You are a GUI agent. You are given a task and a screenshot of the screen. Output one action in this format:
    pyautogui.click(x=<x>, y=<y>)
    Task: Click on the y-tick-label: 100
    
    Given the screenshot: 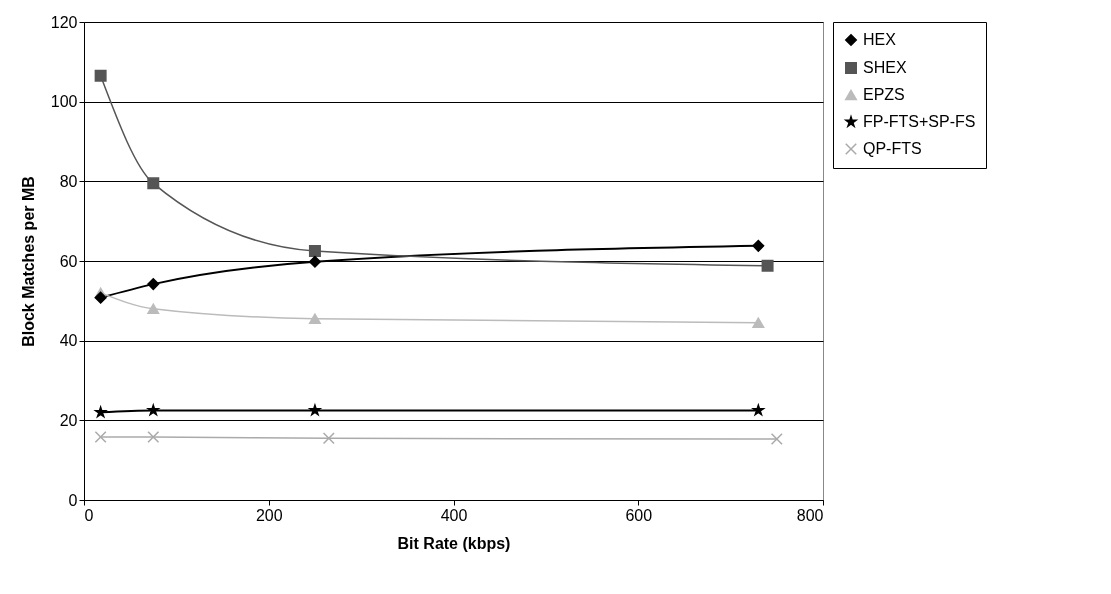 What is the action you would take?
    pyautogui.click(x=64, y=102)
    